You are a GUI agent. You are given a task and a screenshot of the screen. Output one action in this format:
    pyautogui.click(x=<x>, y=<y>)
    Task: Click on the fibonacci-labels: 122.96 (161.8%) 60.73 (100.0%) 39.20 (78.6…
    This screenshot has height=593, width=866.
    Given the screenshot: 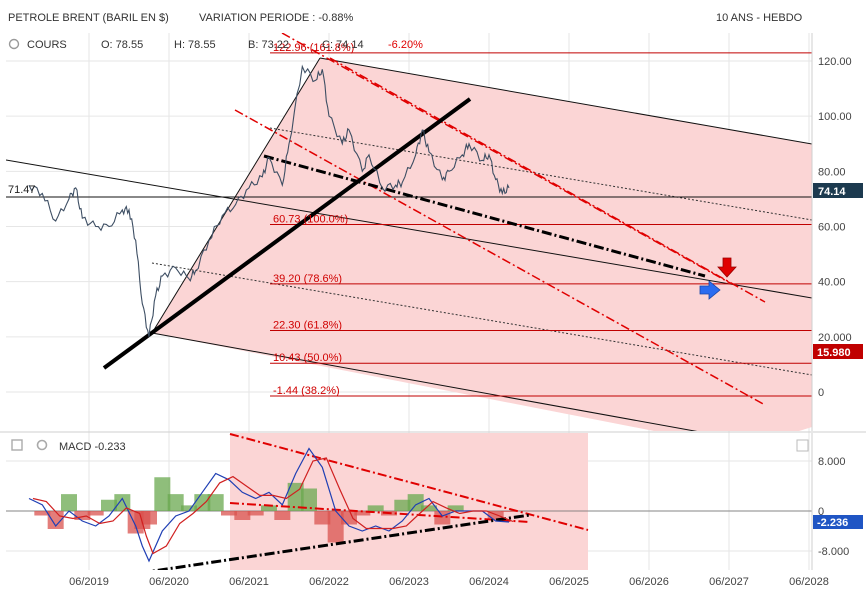 What is the action you would take?
    pyautogui.click(x=313, y=219)
    